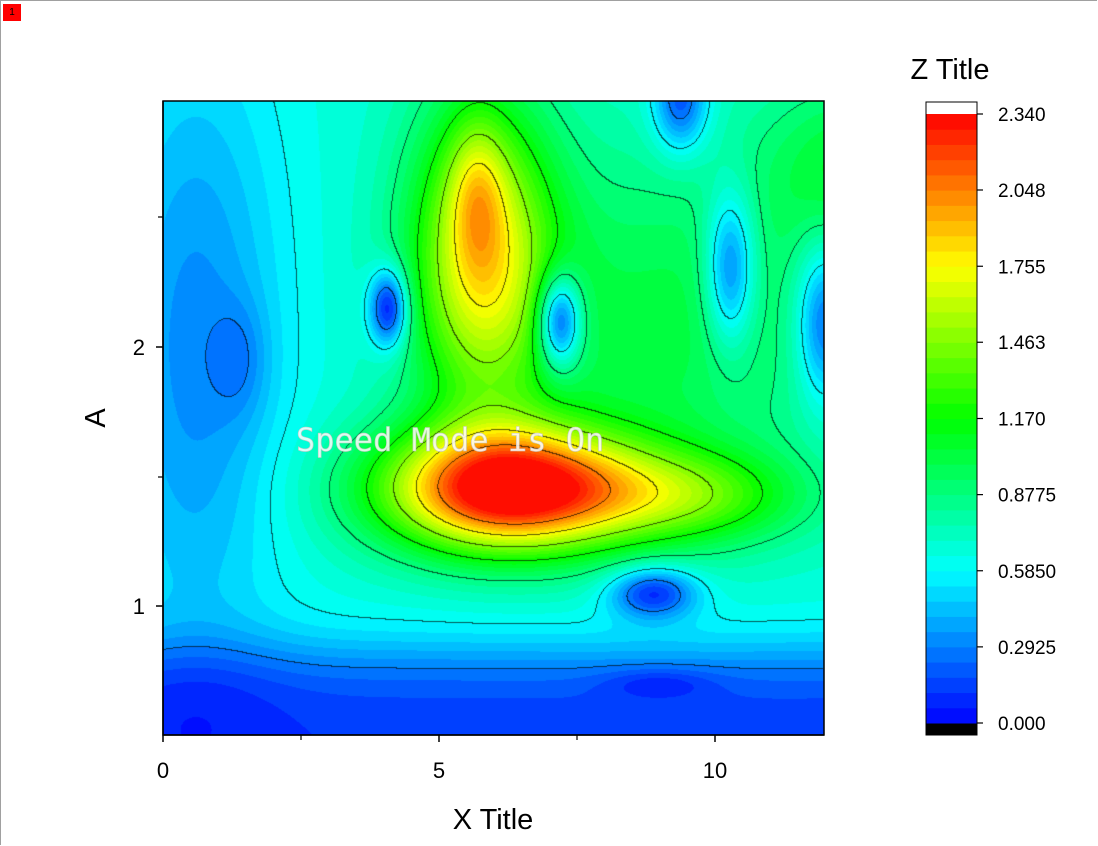 Image resolution: width=1098 pixels, height=846 pixels. Describe the element at coordinates (139, 606) in the screenshot. I see `y-tick-label: 1` at that location.